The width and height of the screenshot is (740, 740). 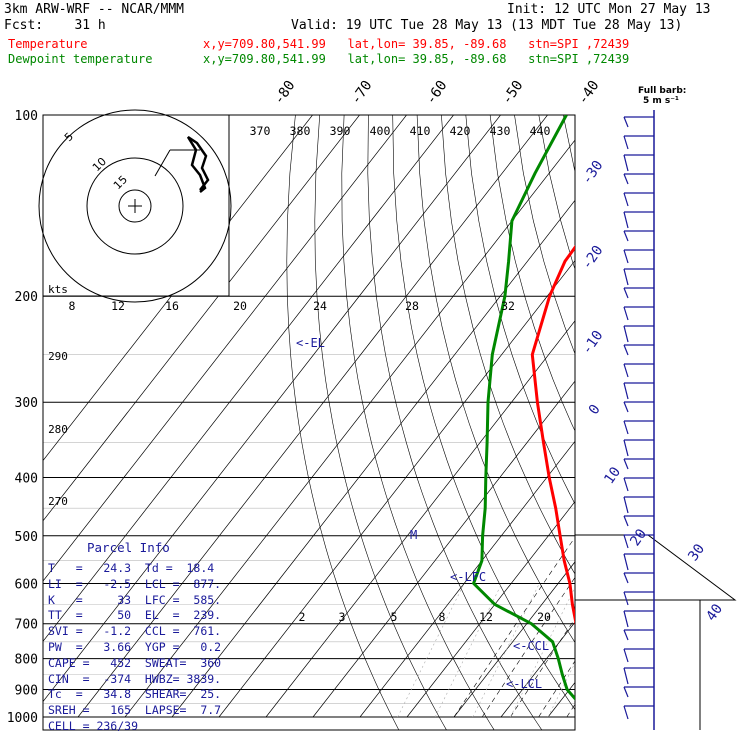 What do you see at coordinates (437, 93) in the screenshot?
I see `isotherm-label: -60` at bounding box center [437, 93].